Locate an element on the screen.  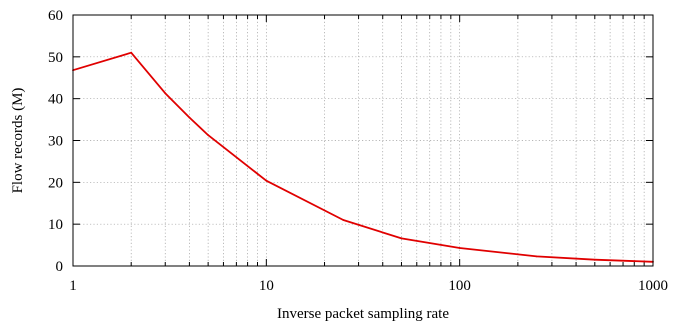
x-axis-label: Inverse packet sampling rate is located at coordinates (363, 314).